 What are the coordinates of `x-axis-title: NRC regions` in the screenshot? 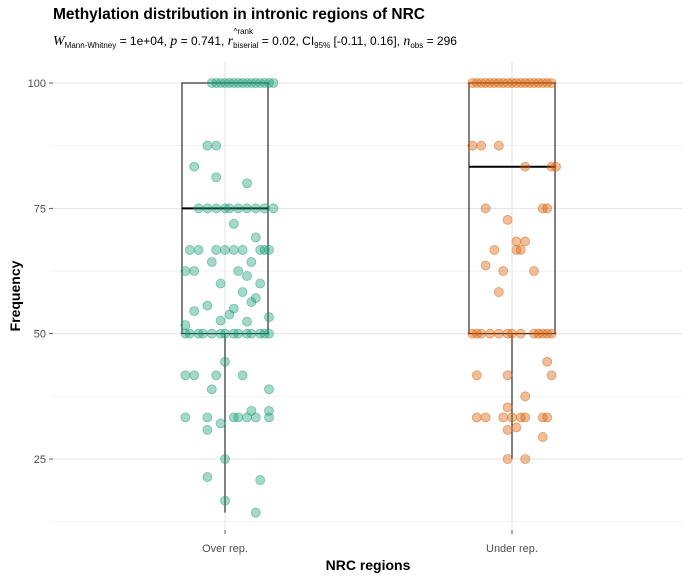 It's located at (368, 565).